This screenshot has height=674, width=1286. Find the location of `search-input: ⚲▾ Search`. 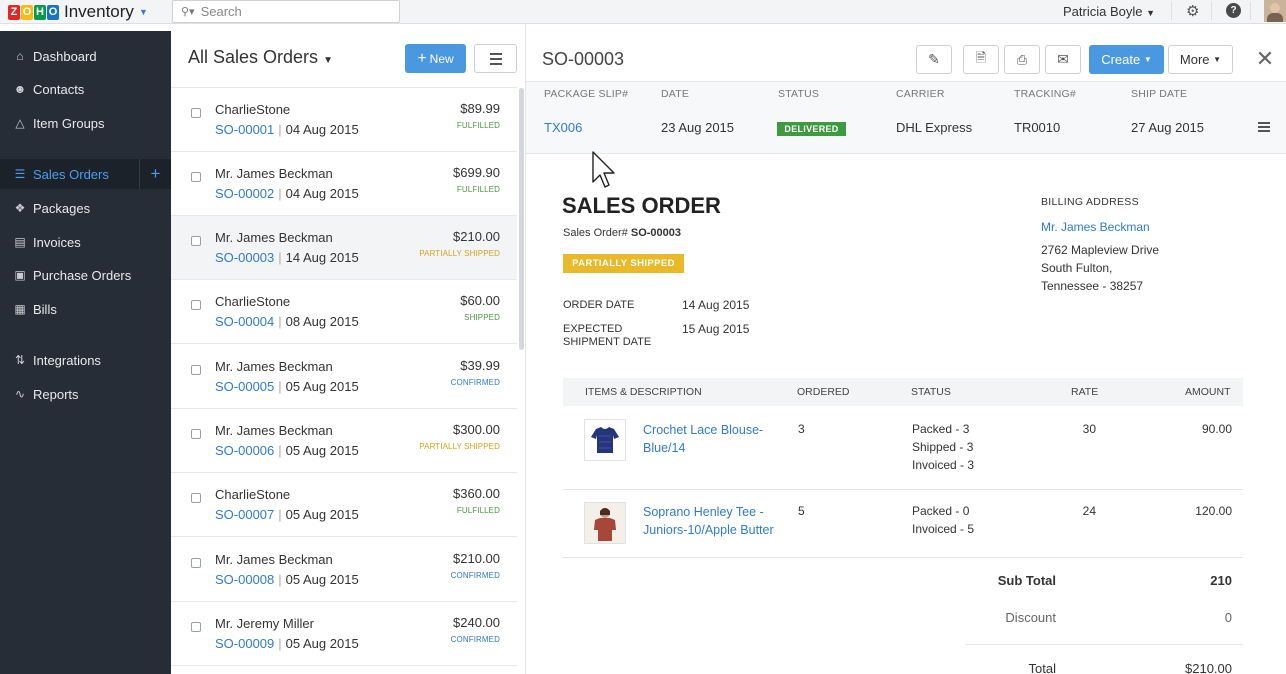

search-input: ⚲▾ Search is located at coordinates (286, 11).